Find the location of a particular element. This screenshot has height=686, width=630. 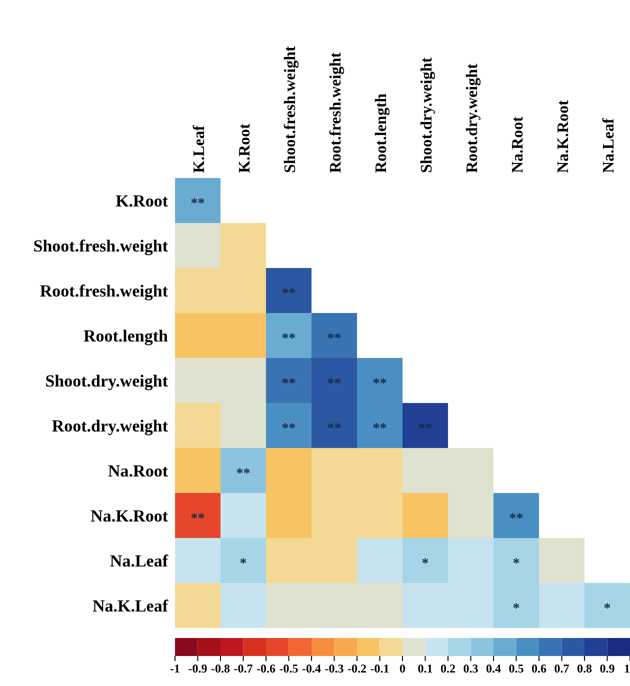

color-bar-label: -0.5 is located at coordinates (288, 669).